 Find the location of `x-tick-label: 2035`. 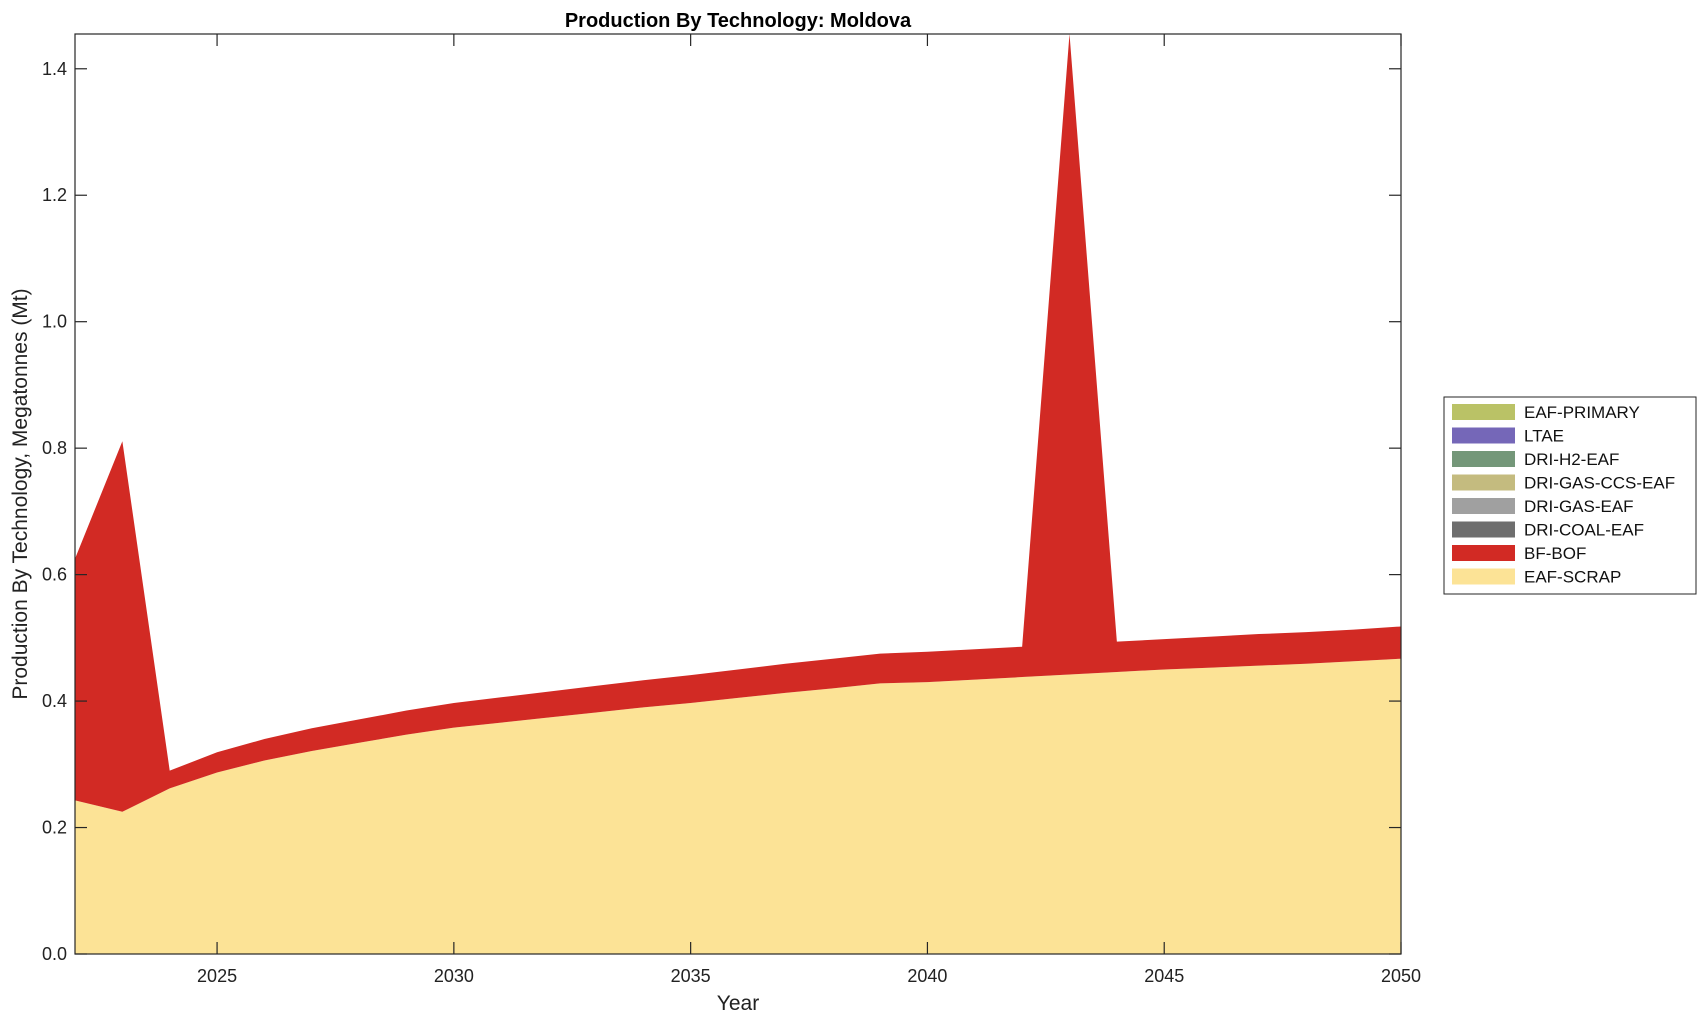

x-tick-label: 2035 is located at coordinates (691, 976).